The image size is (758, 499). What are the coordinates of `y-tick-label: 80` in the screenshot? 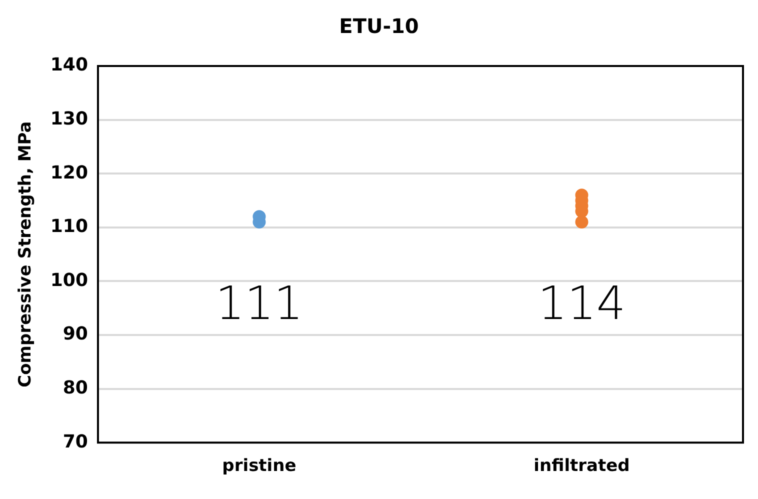 It's located at (75, 387).